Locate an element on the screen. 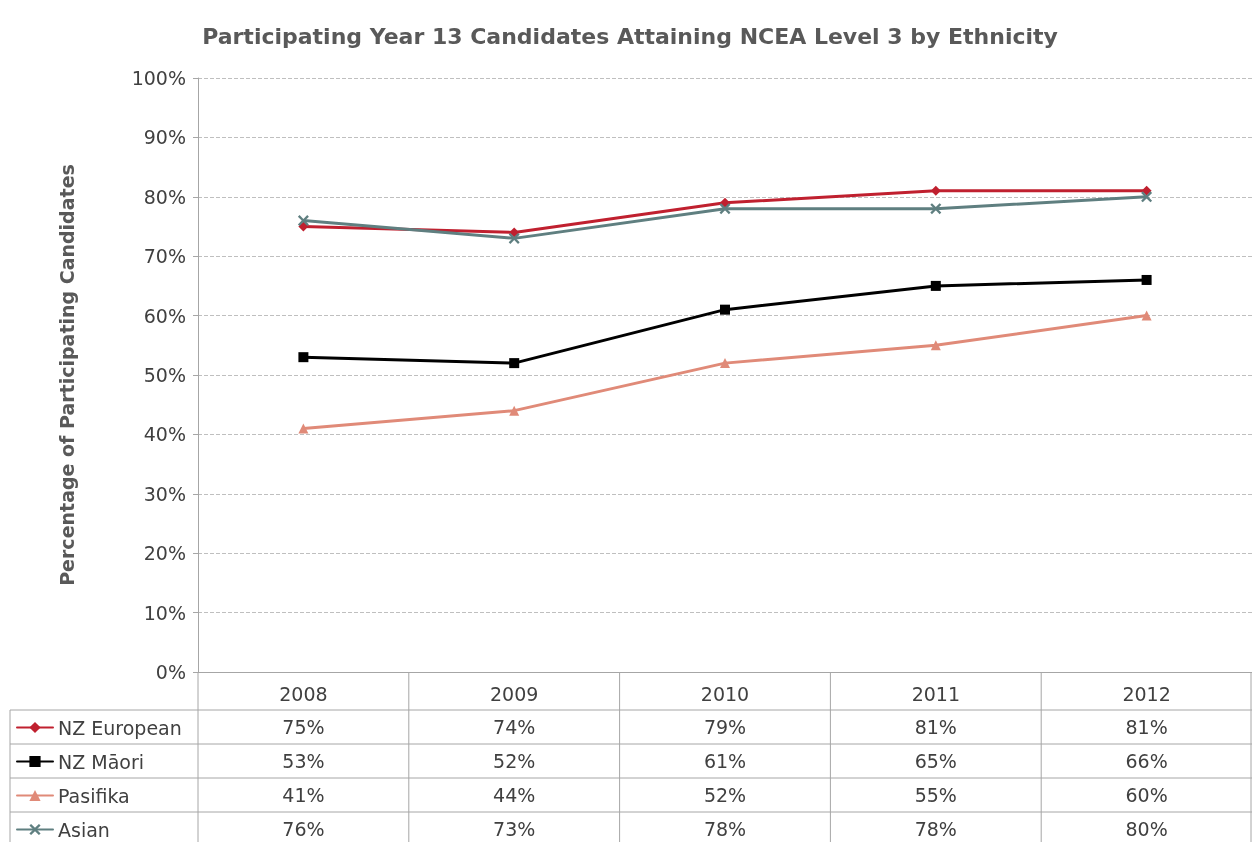 The image size is (1260, 842). y-tick-label: 20% is located at coordinates (164, 553).